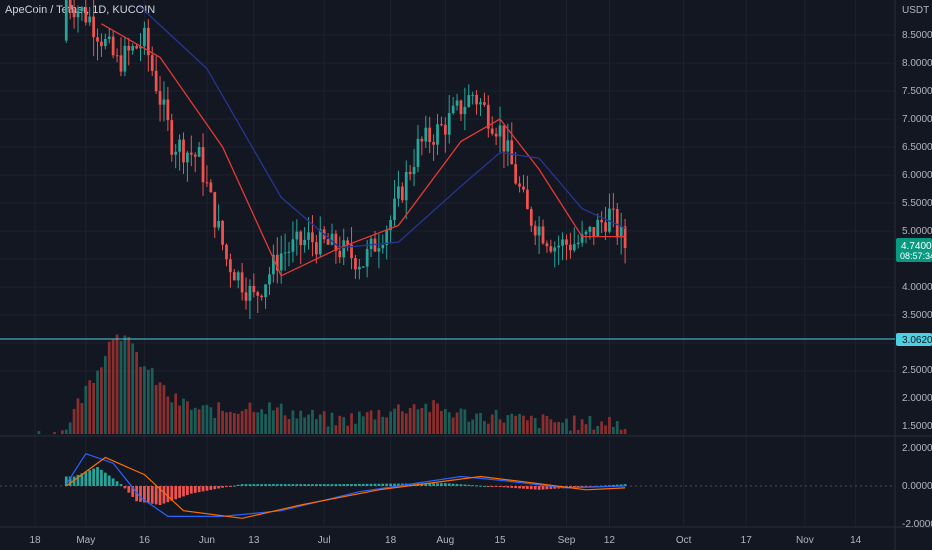  What do you see at coordinates (917, 448) in the screenshot?
I see `macd-tick-label: 2.0000` at bounding box center [917, 448].